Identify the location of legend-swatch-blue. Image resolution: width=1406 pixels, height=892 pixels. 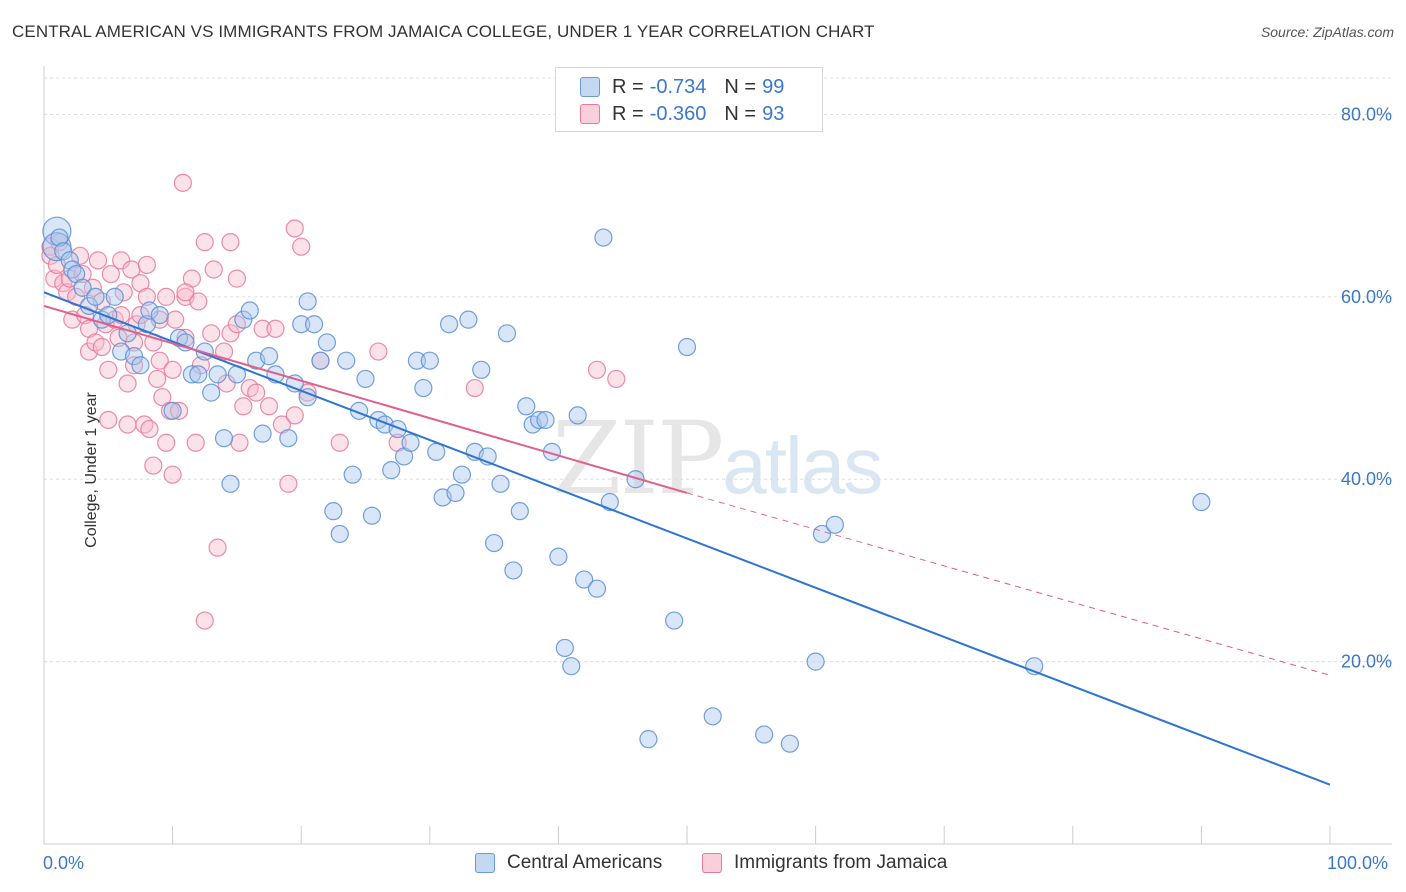
(590, 87).